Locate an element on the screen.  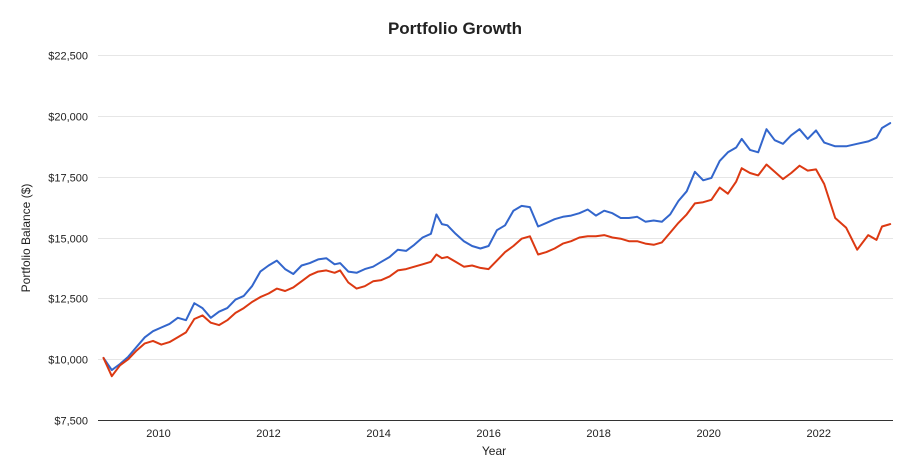
y-tick-label: $22,500 is located at coordinates (68, 57).